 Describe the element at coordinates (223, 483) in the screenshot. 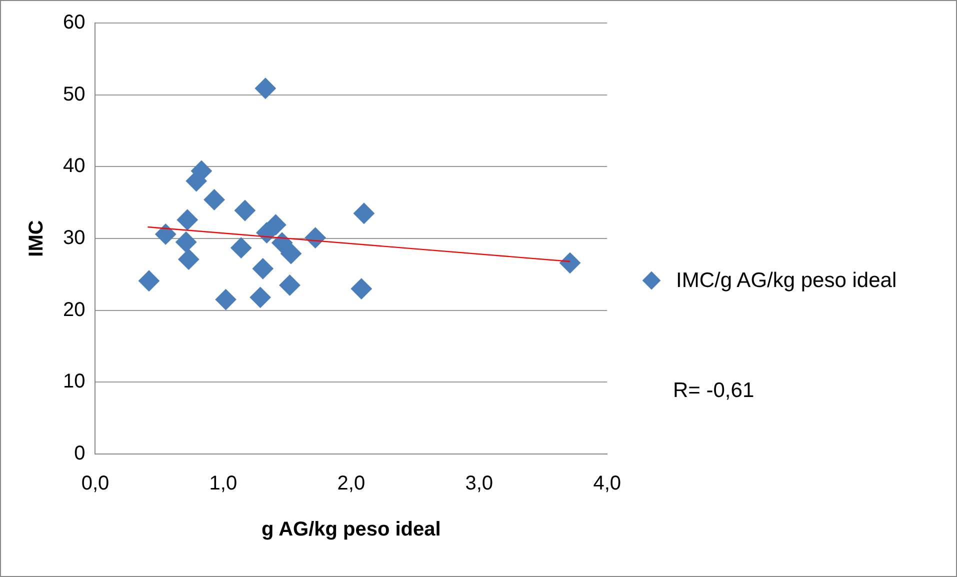

I see `x-tick-label: 1,0` at that location.